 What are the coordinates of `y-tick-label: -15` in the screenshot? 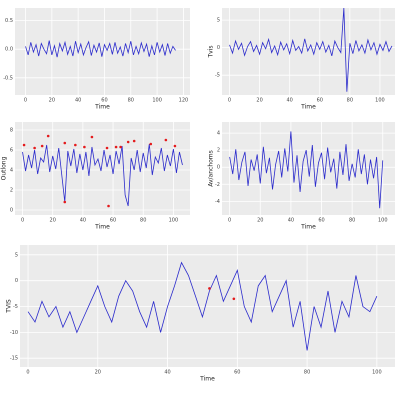 It's located at (14, 359).